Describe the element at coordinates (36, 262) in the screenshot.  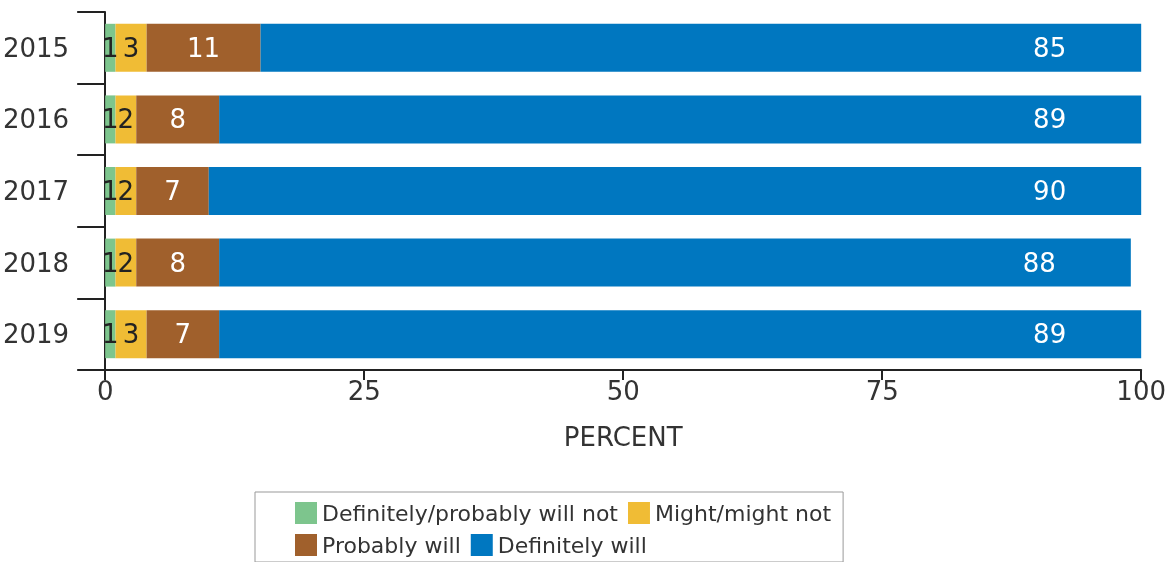
I see `y-tick-label: 2018` at that location.